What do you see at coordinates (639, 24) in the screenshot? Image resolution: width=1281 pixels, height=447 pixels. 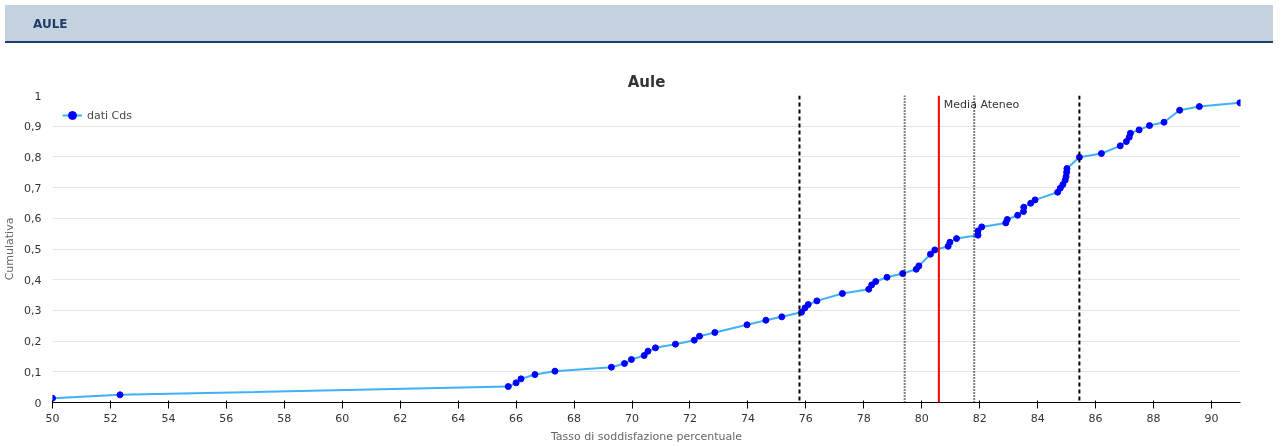 I see `text: AULE` at bounding box center [639, 24].